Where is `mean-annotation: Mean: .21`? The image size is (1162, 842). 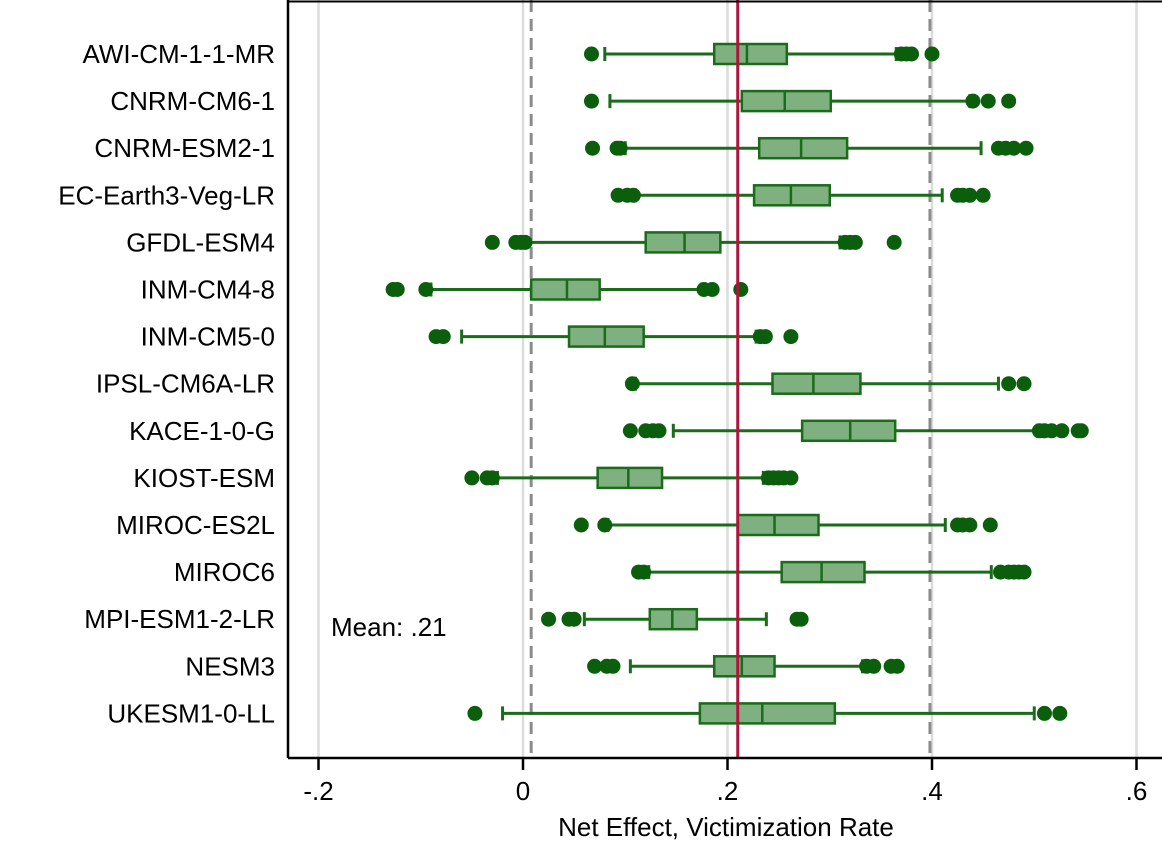
mean-annotation: Mean: .21 is located at coordinates (389, 627).